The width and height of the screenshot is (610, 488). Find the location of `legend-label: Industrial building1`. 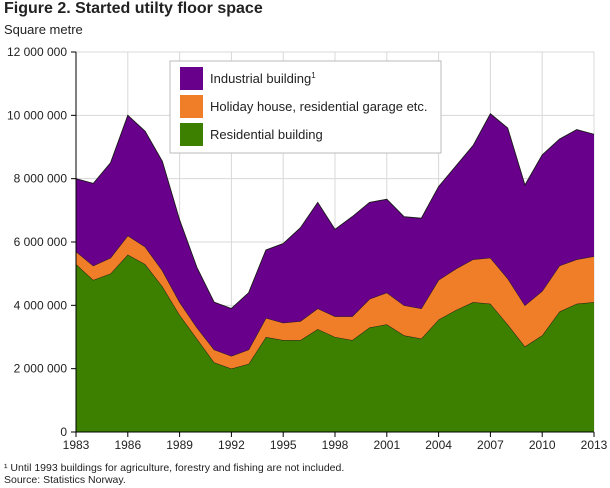

legend-label: Industrial building1 is located at coordinates (263, 78).